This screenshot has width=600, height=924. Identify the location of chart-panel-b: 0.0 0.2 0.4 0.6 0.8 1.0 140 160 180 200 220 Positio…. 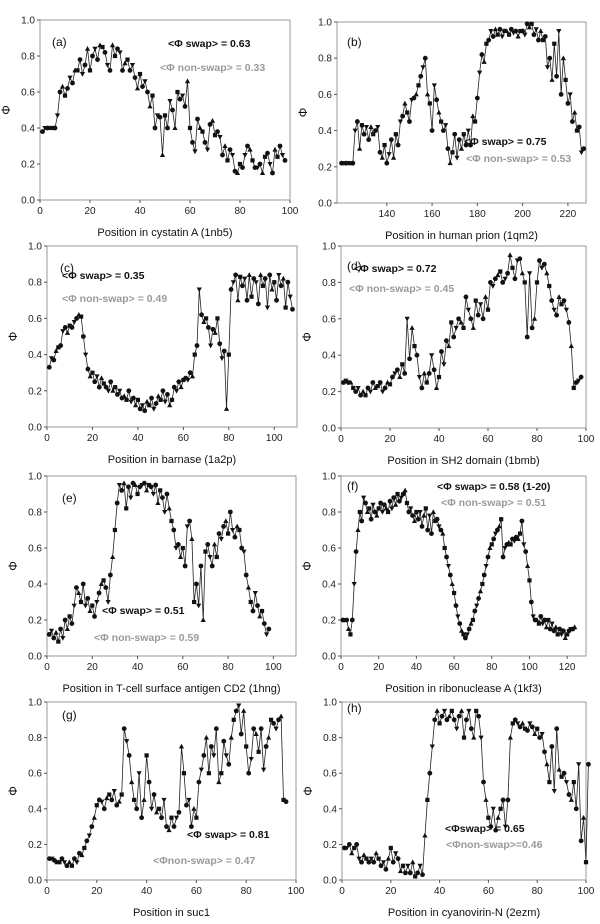
(441, 130).